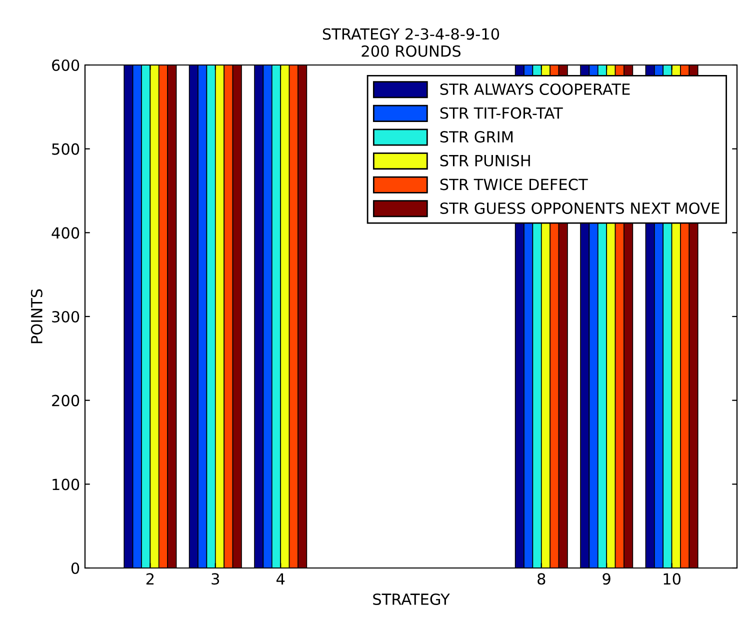 Image resolution: width=748 pixels, height=621 pixels. What do you see at coordinates (476, 137) in the screenshot?
I see `legend-label: STR GRIM` at bounding box center [476, 137].